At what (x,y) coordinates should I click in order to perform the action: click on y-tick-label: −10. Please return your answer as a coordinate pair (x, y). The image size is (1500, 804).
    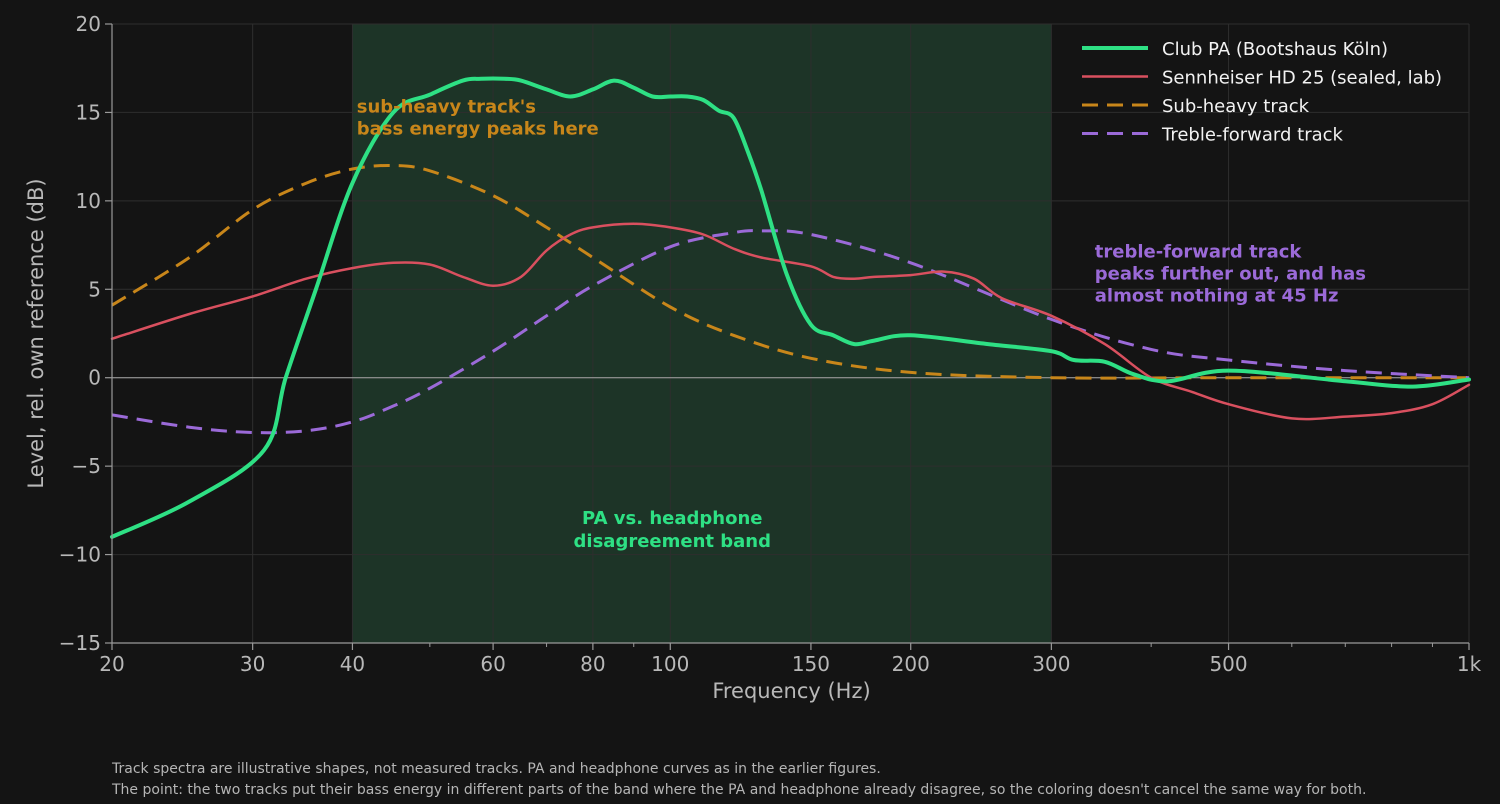
    Looking at the image, I should click on (80, 555).